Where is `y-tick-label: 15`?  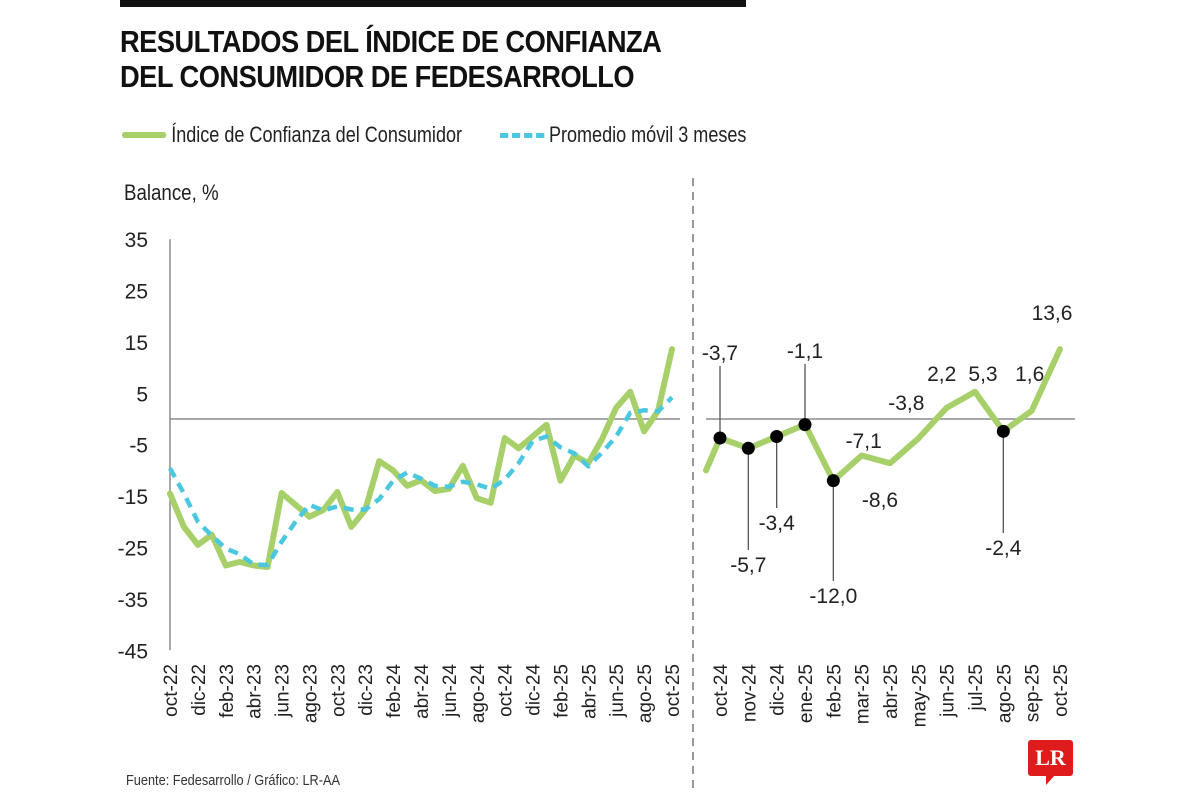
y-tick-label: 15 is located at coordinates (136, 343).